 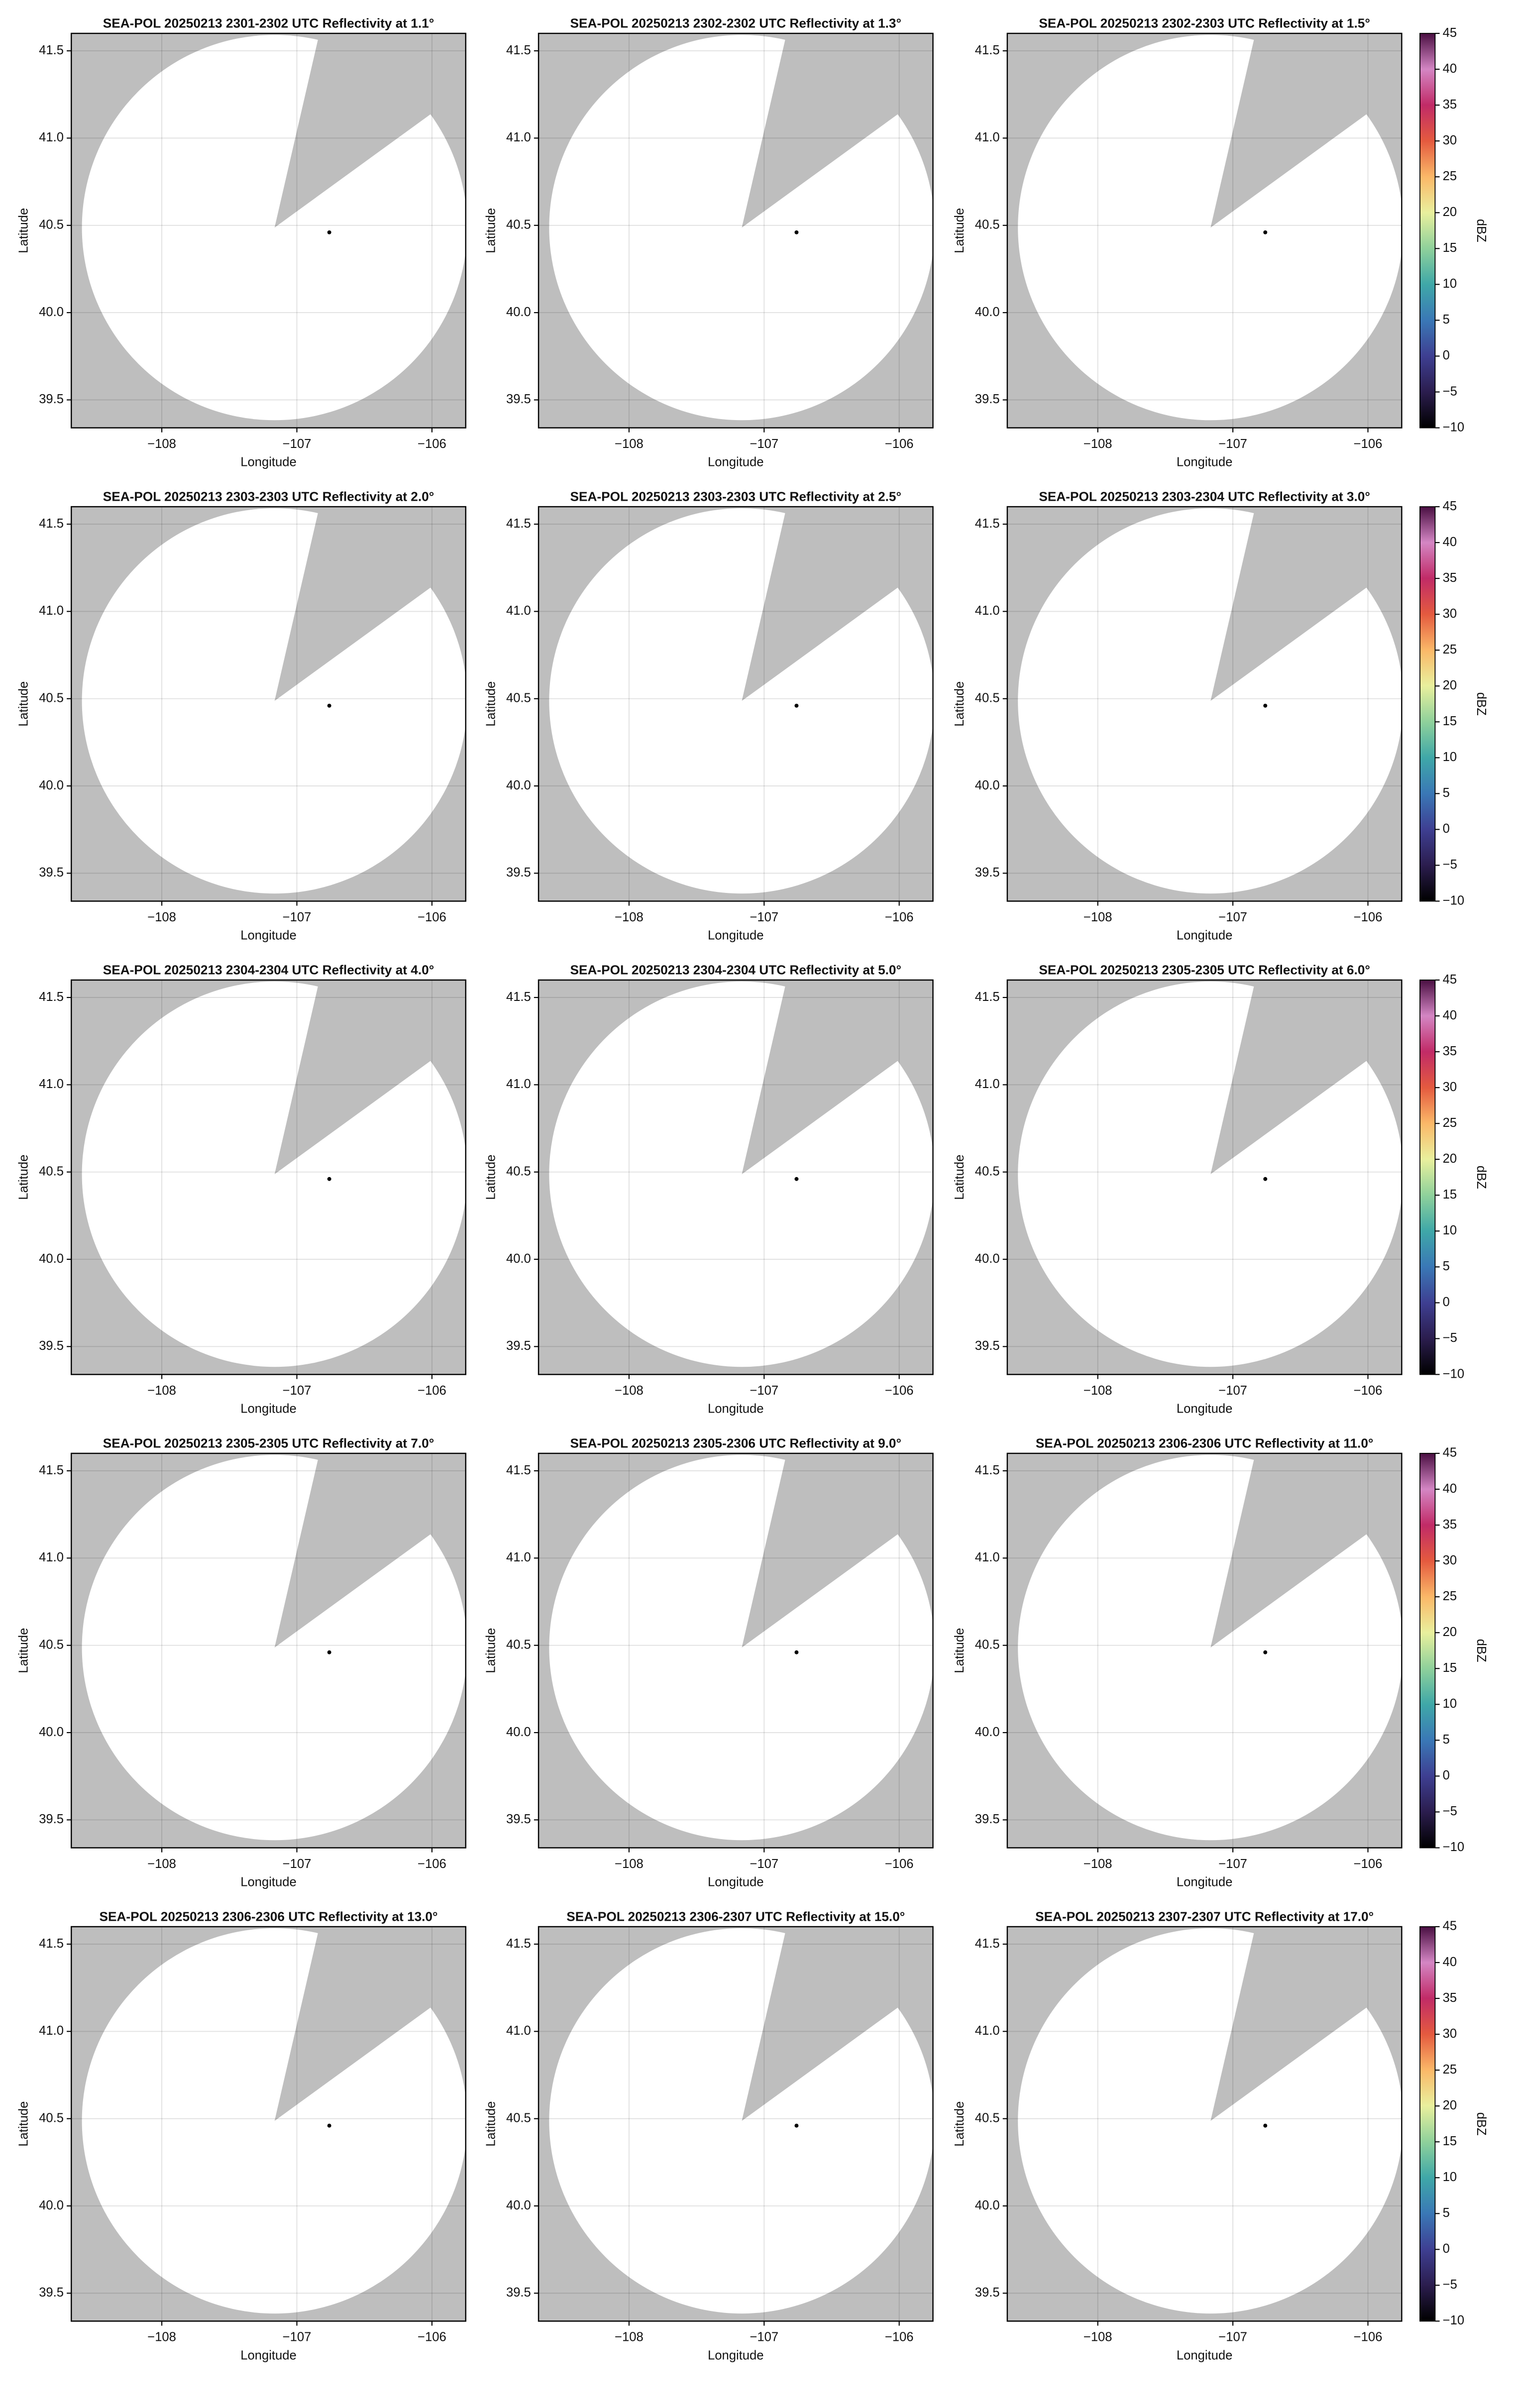 What do you see at coordinates (1446, 2249) in the screenshot?
I see `colorbar-tick-label: 0` at bounding box center [1446, 2249].